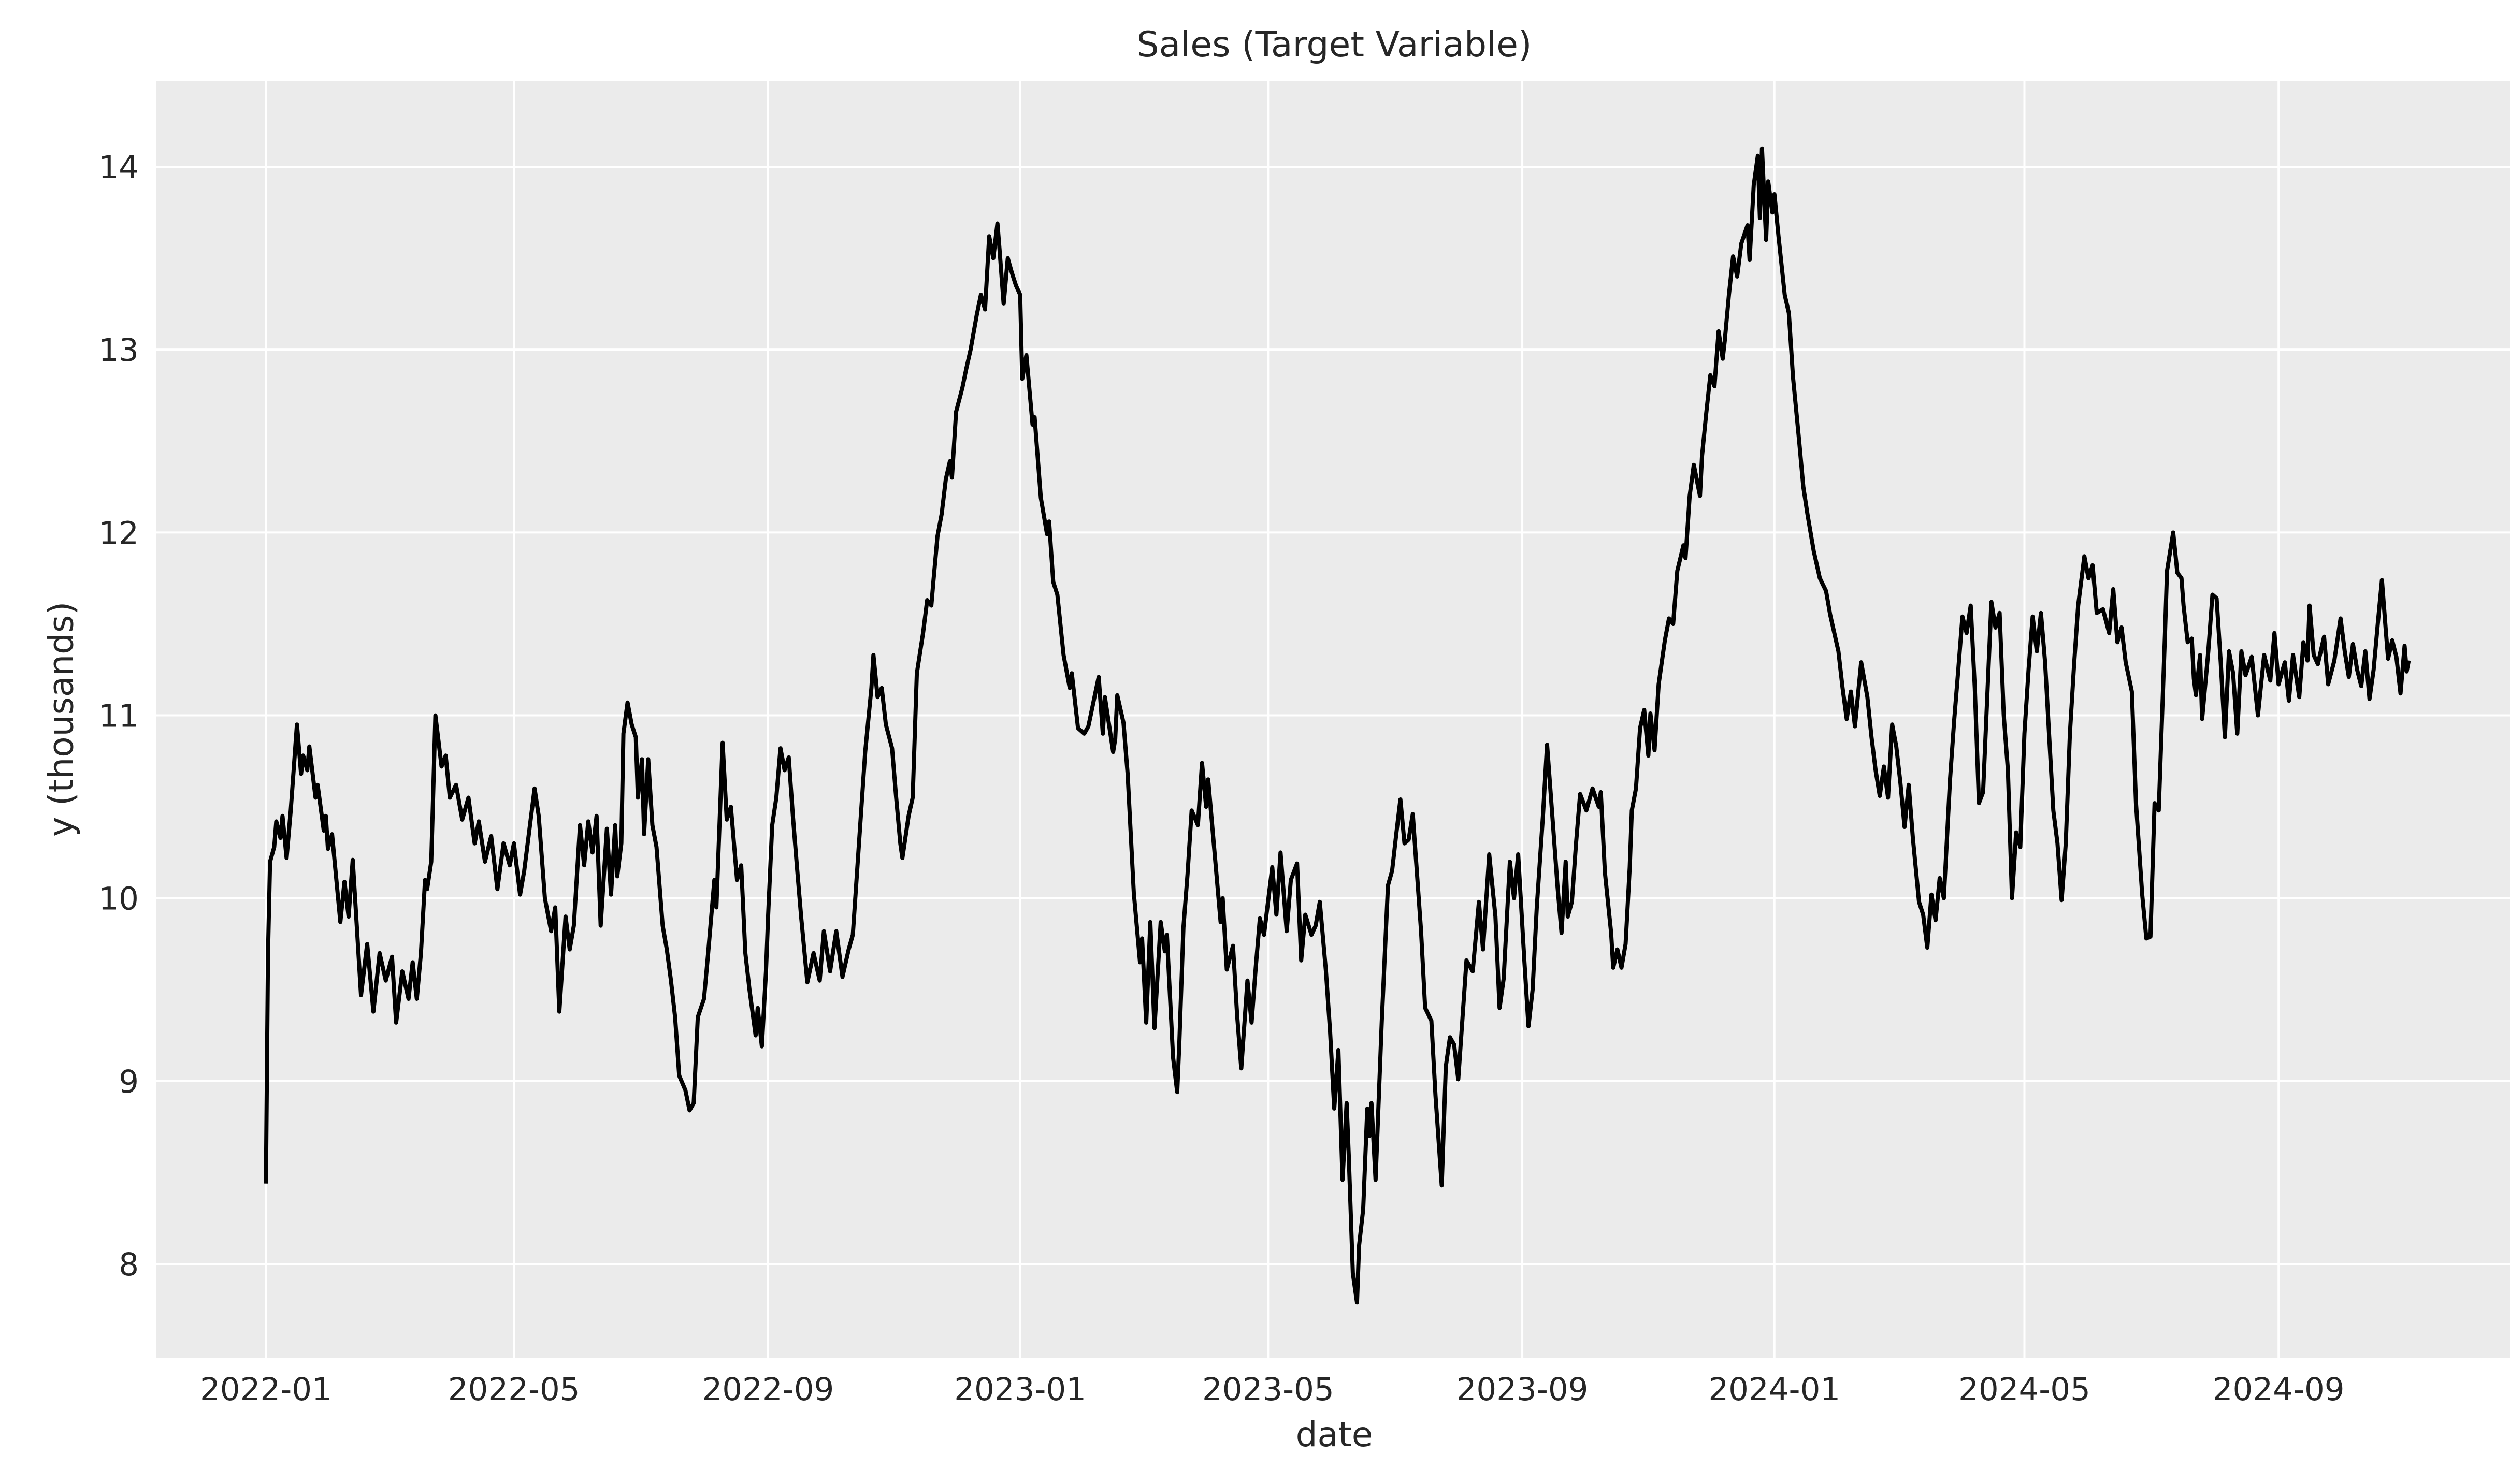 The image size is (2510, 1484). Describe the element at coordinates (118, 533) in the screenshot. I see `y-tick-label: 12` at that location.